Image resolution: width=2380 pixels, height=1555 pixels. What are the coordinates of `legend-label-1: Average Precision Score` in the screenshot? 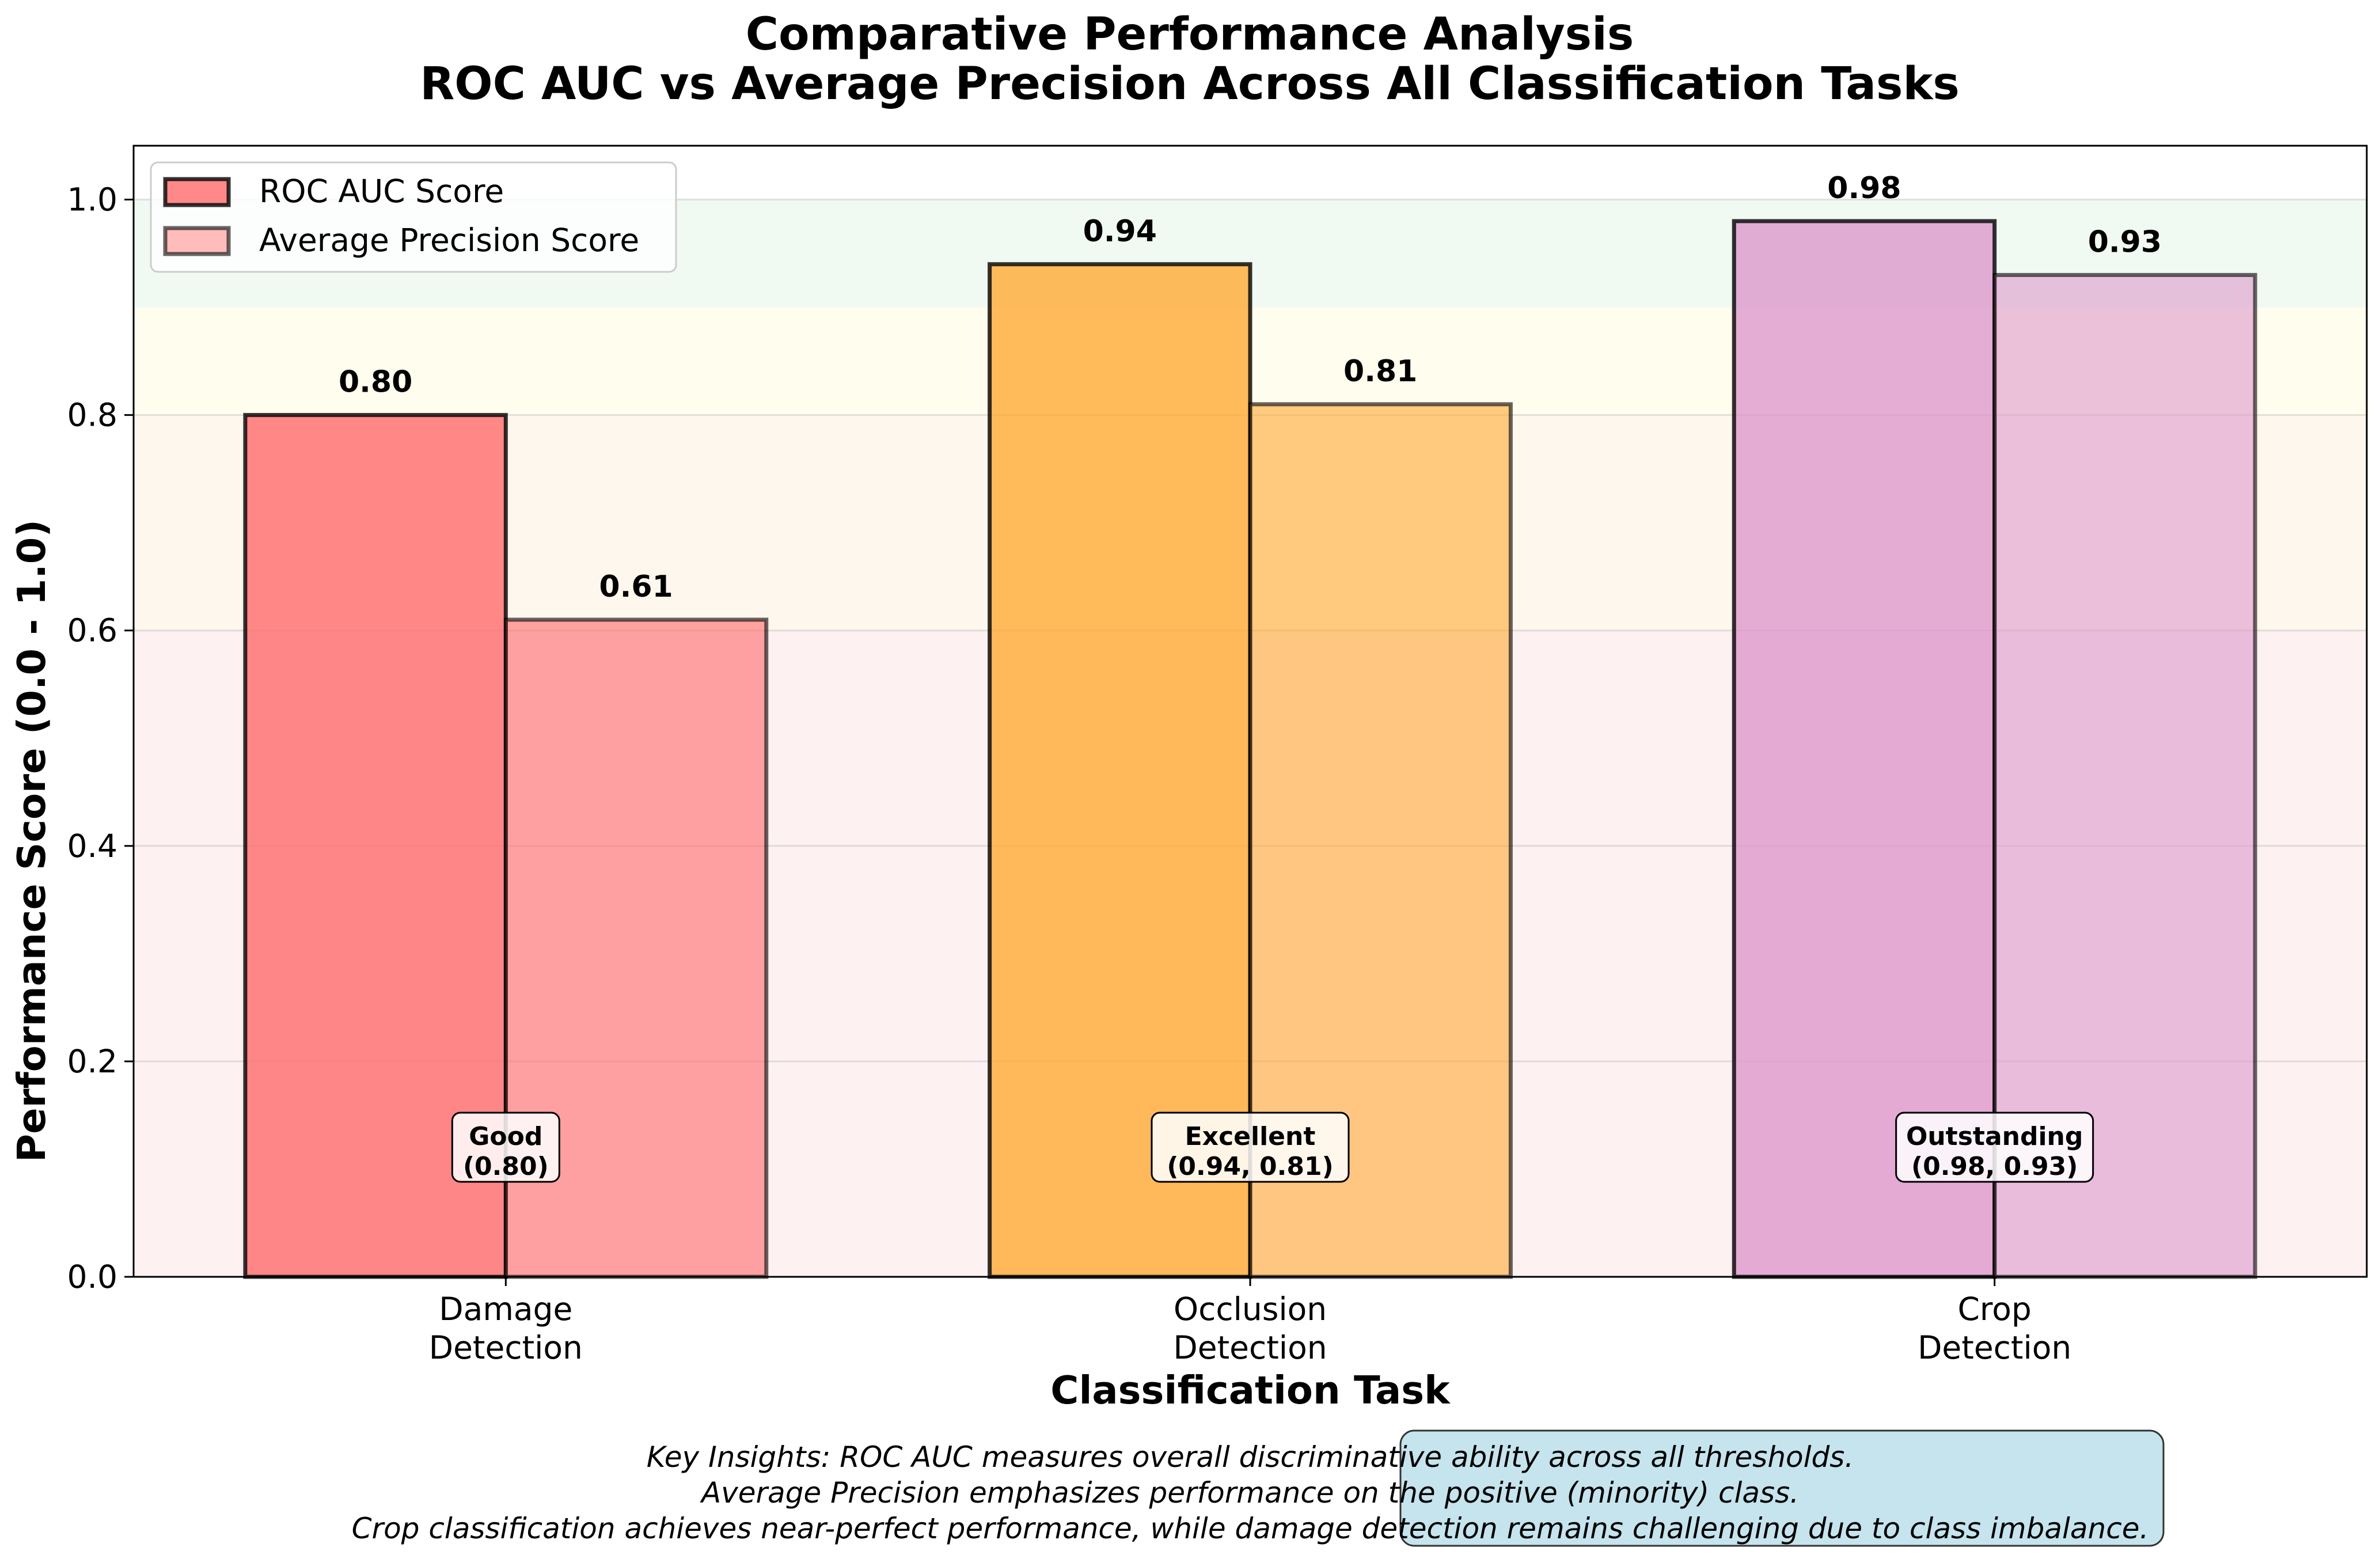 It's located at (449, 240).